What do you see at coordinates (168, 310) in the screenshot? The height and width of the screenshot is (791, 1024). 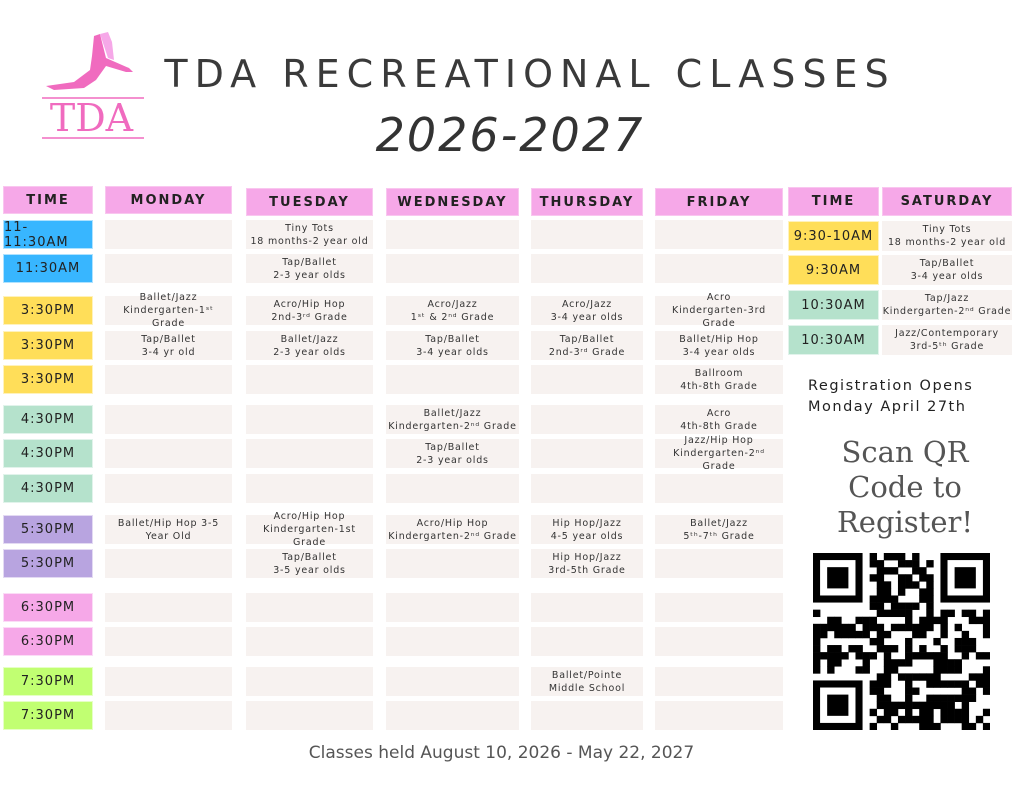 I see `class-cell: Ballet/Jazz Kindergarten-1ˢᵗ Grade` at bounding box center [168, 310].